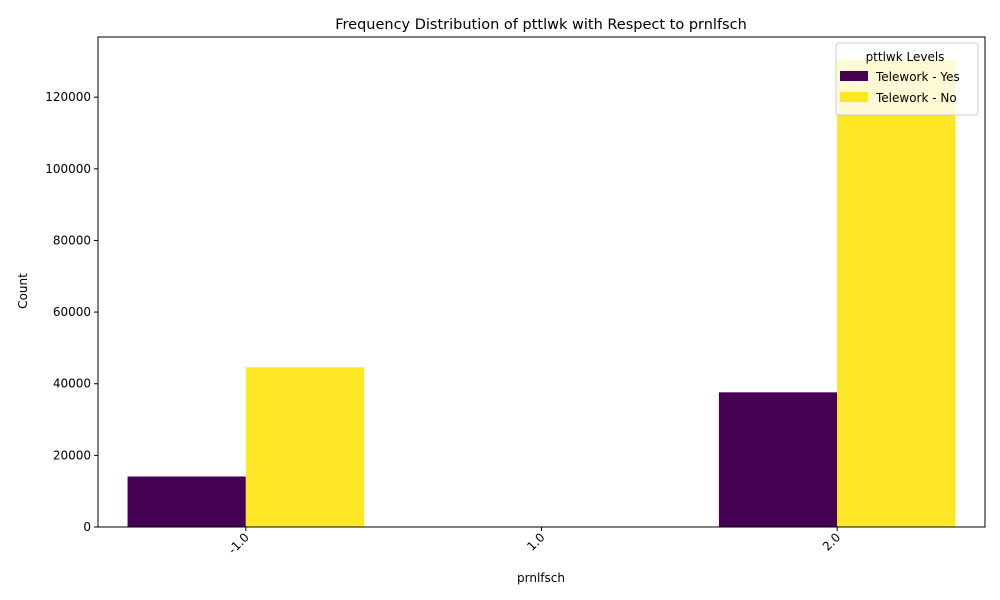 The image size is (1000, 600). I want to click on y-tick-label: 60000, so click(72, 312).